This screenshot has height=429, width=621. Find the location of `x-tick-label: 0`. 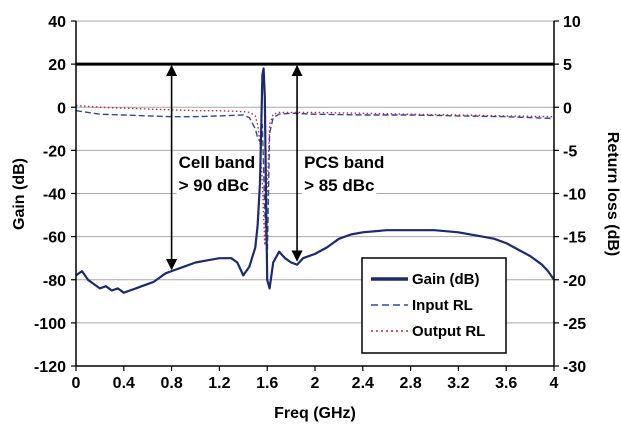

x-tick-label: 0 is located at coordinates (76, 383).